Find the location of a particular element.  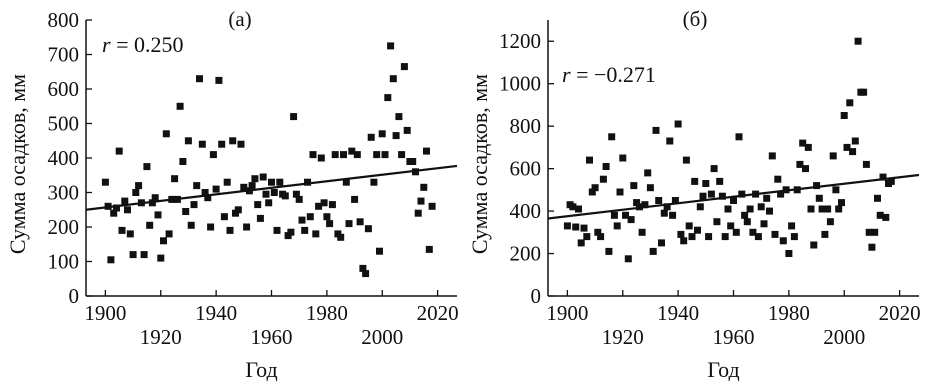

r-symbol: r is located at coordinates (106, 44).